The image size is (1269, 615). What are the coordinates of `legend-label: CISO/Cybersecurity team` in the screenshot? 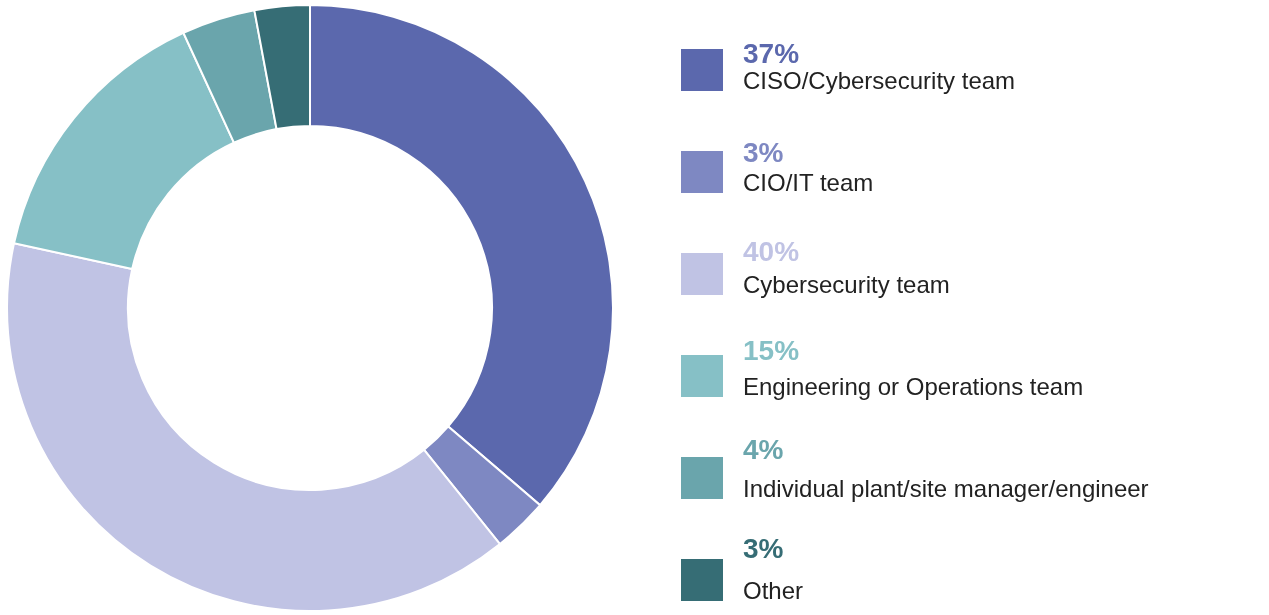 It's located at (879, 80).